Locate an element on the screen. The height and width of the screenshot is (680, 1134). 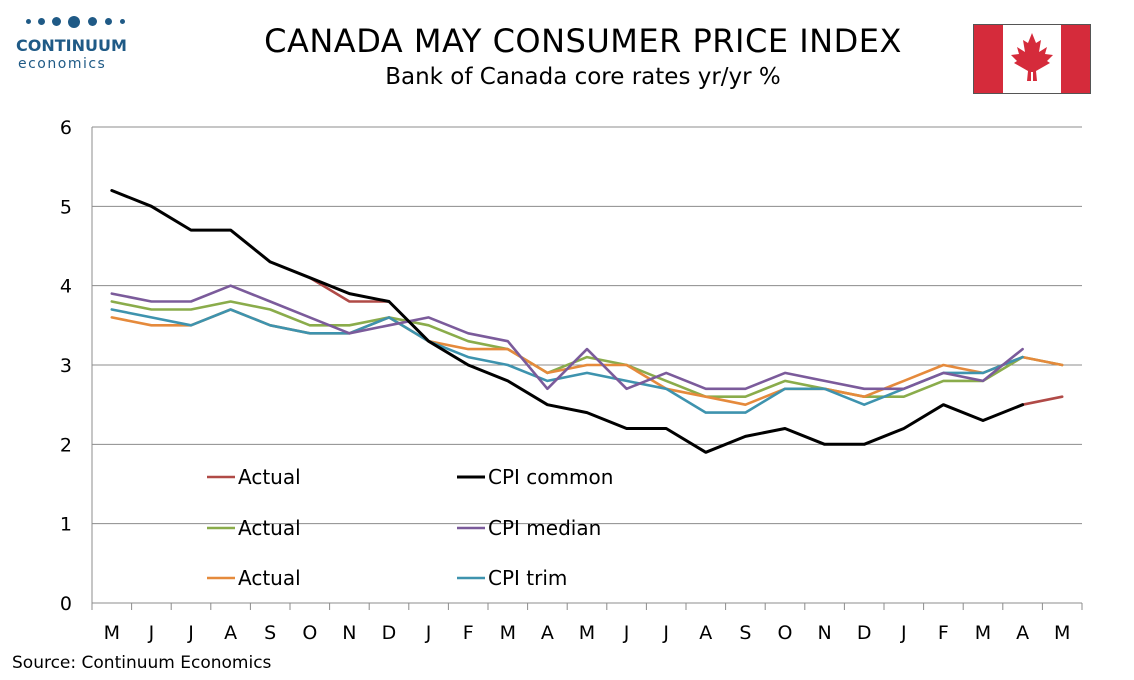
logo-name: CONTINUUM is located at coordinates (71, 45).